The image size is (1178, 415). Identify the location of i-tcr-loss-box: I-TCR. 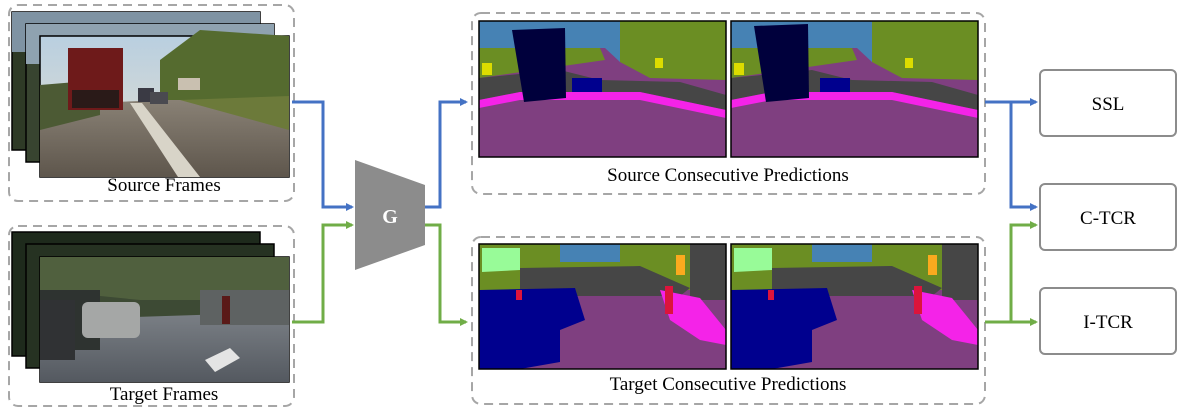
(1108, 321).